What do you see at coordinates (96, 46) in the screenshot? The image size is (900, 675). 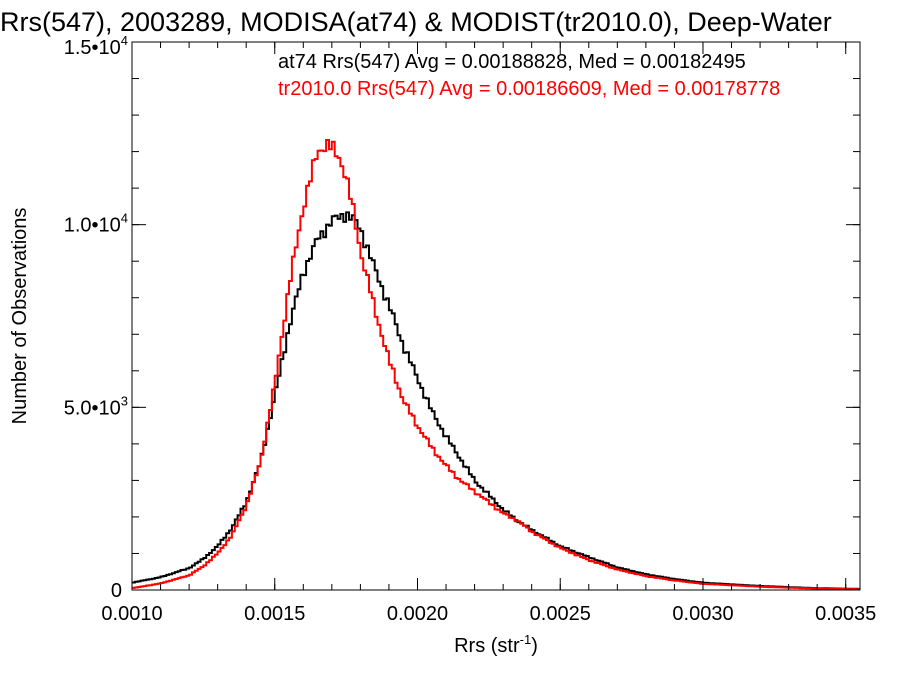 I see `y-tick-label: 1.5•104` at bounding box center [96, 46].